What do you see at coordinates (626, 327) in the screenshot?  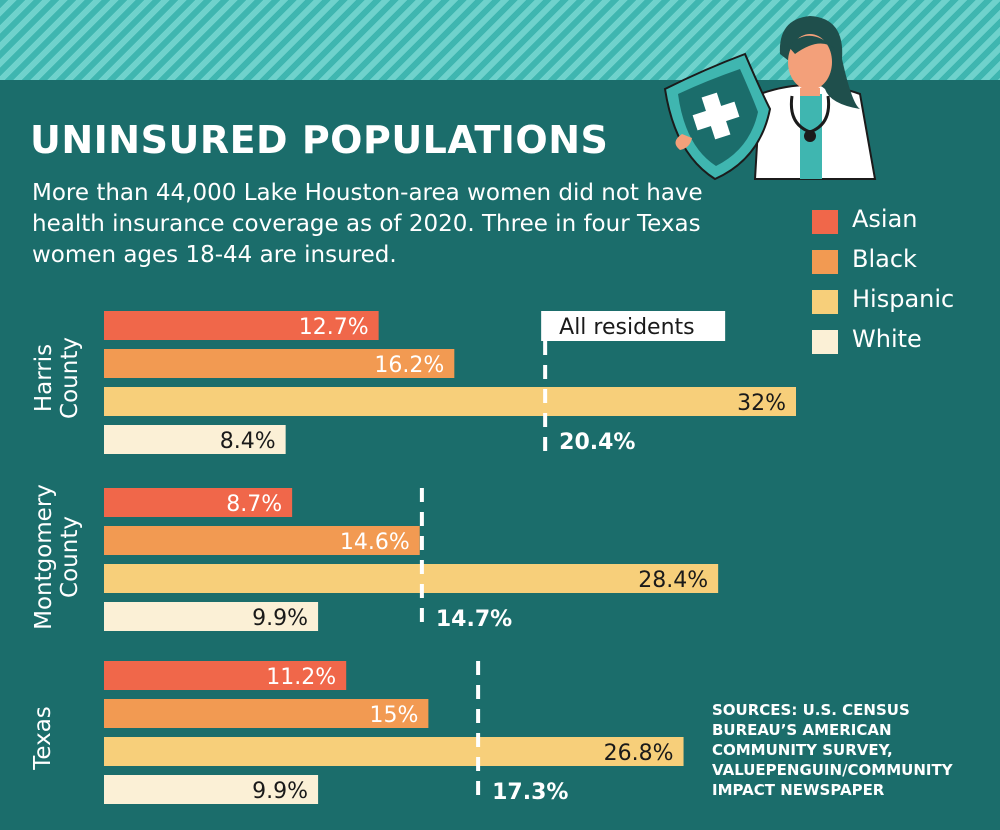 I see `all-residents-label: All residents` at bounding box center [626, 327].